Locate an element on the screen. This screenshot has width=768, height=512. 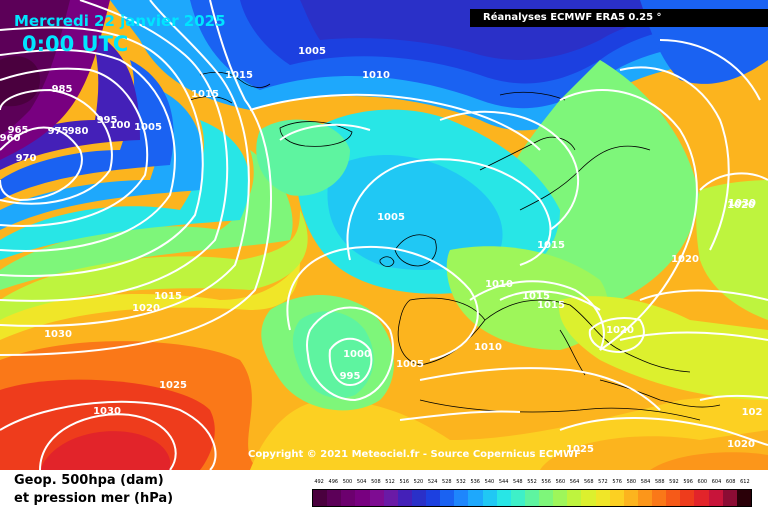
scale-label: 552 is located at coordinates (532, 482).